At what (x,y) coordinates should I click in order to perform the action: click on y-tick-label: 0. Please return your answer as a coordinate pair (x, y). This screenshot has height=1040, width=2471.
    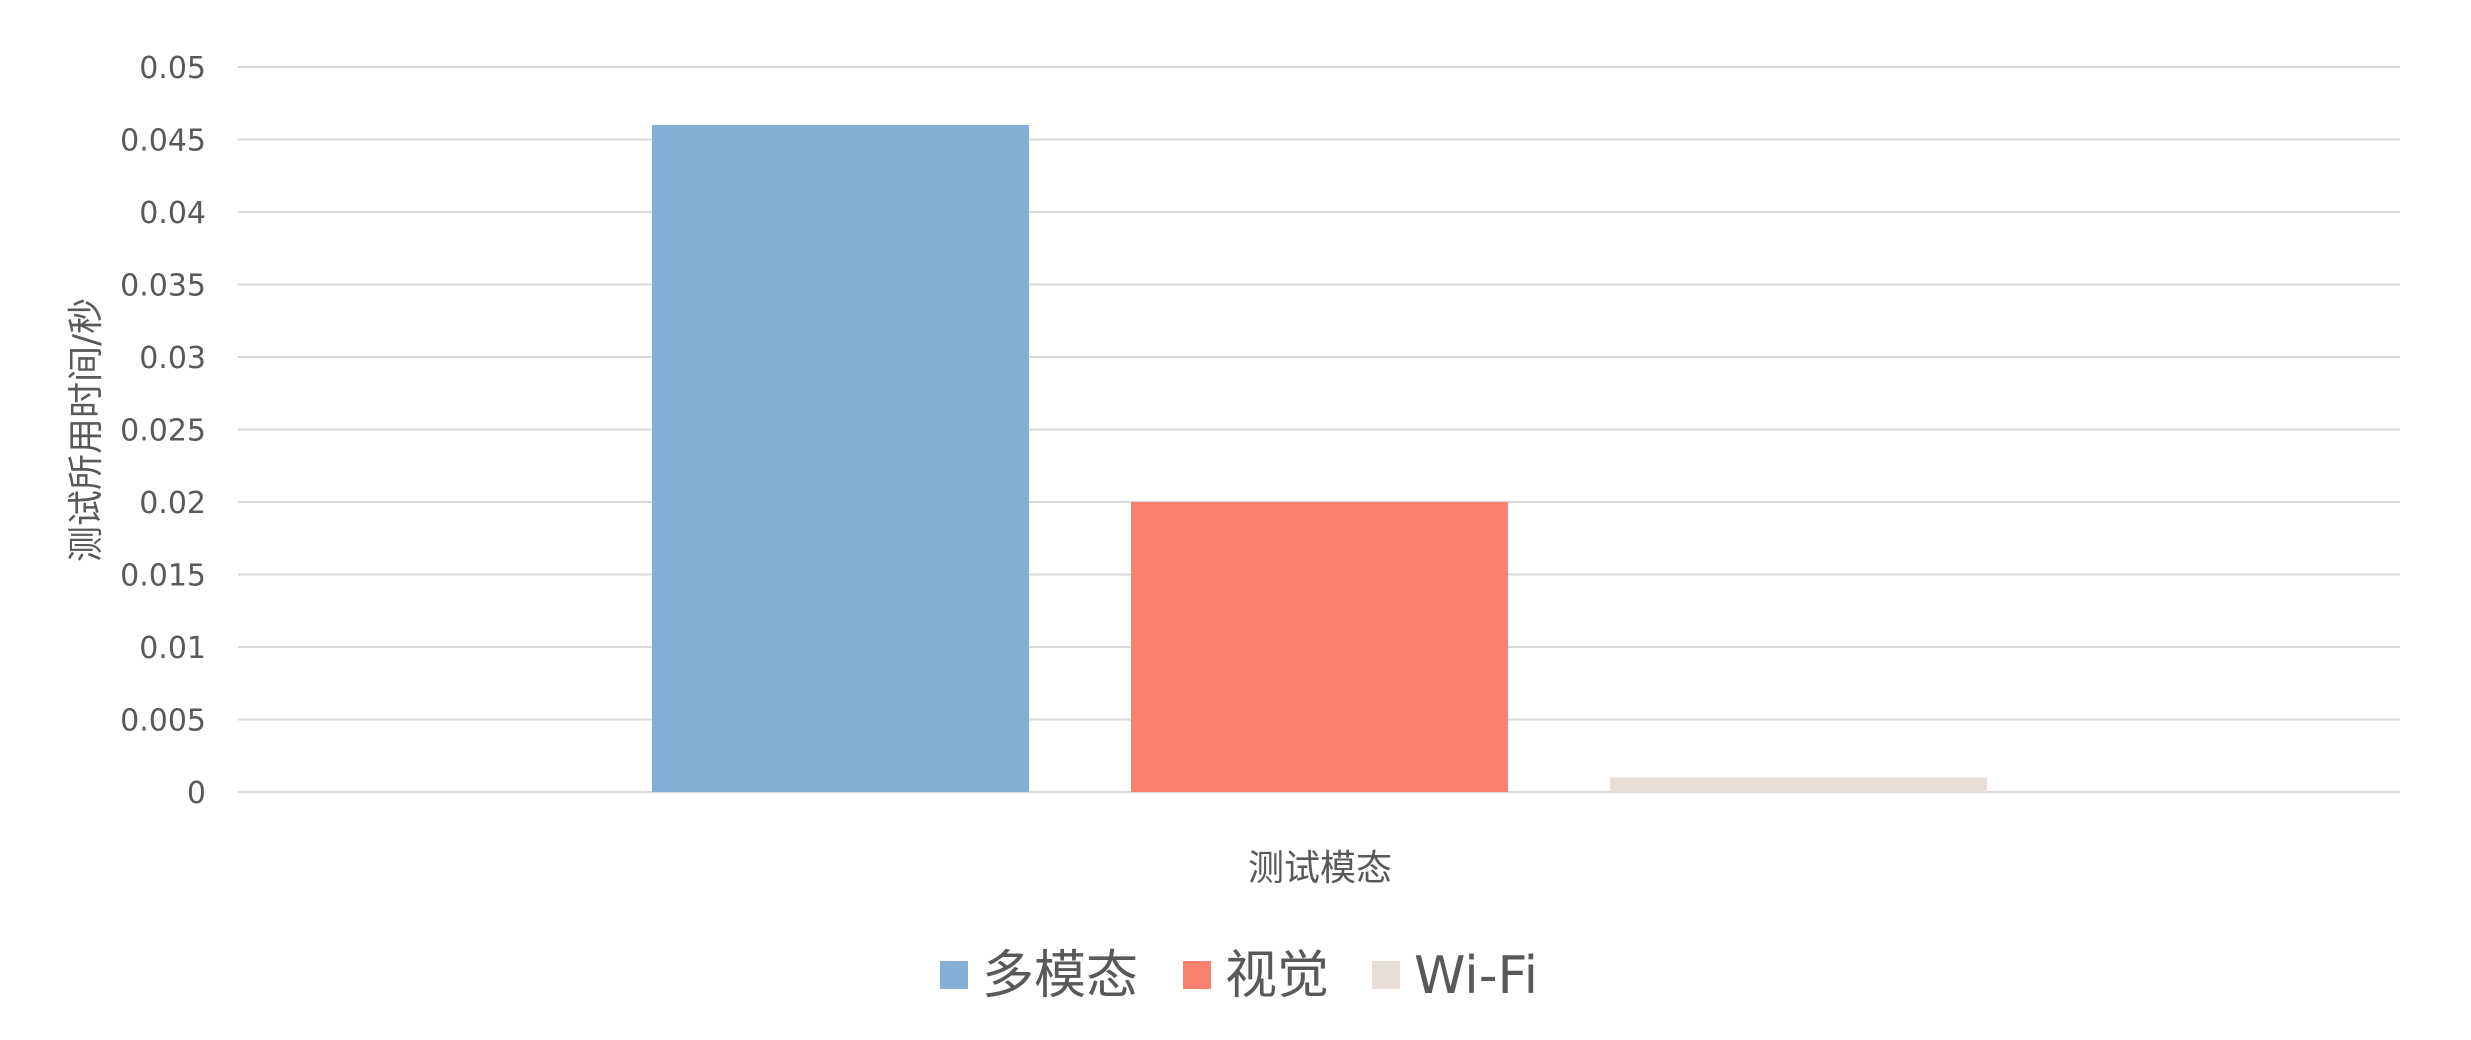
    Looking at the image, I should click on (196, 793).